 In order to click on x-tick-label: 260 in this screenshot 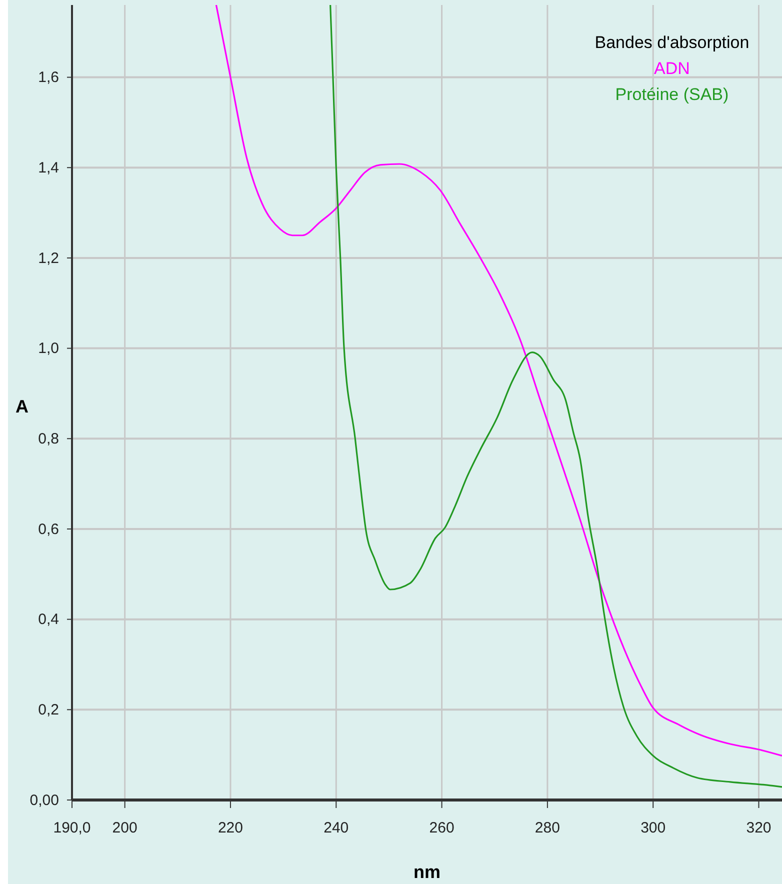, I will do `click(441, 828)`.